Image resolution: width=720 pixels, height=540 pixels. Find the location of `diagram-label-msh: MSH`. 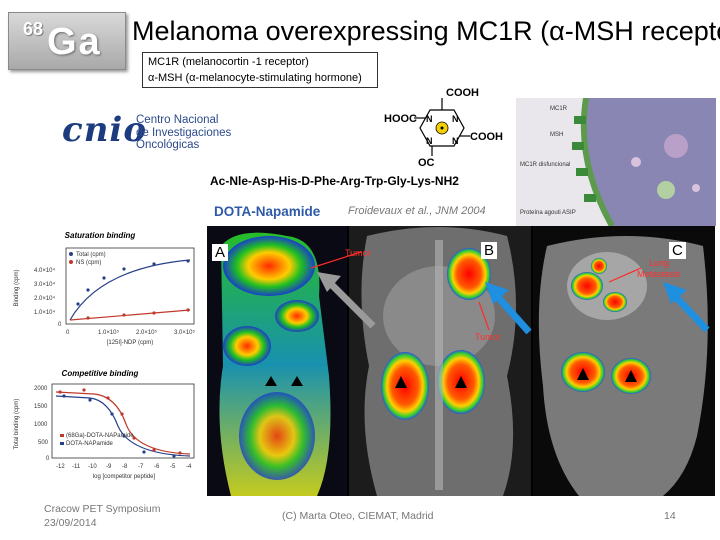

diagram-label-msh: MSH is located at coordinates (556, 135).